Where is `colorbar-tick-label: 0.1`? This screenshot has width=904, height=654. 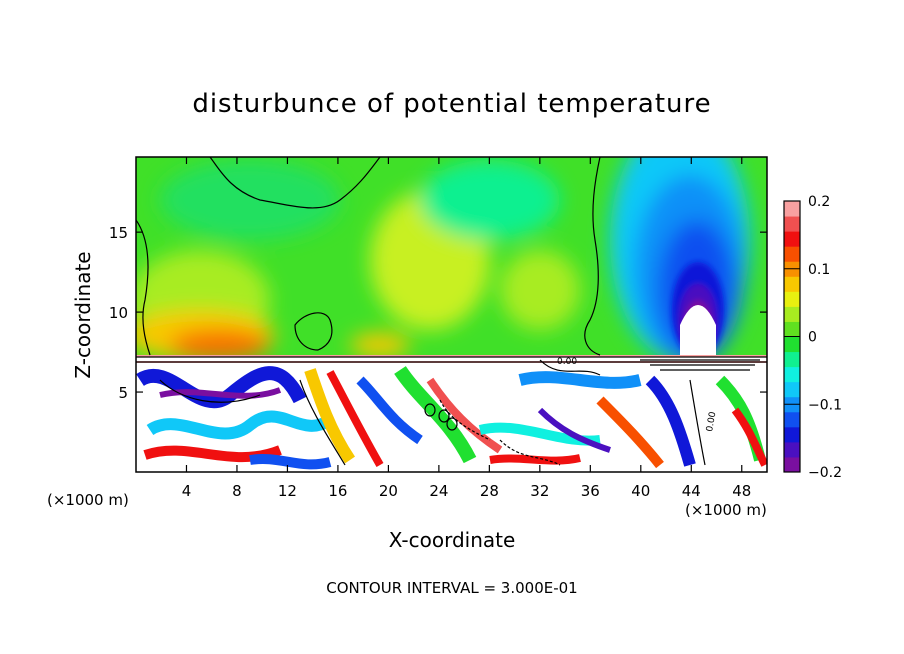
colorbar-tick-label: 0.1 is located at coordinates (819, 270).